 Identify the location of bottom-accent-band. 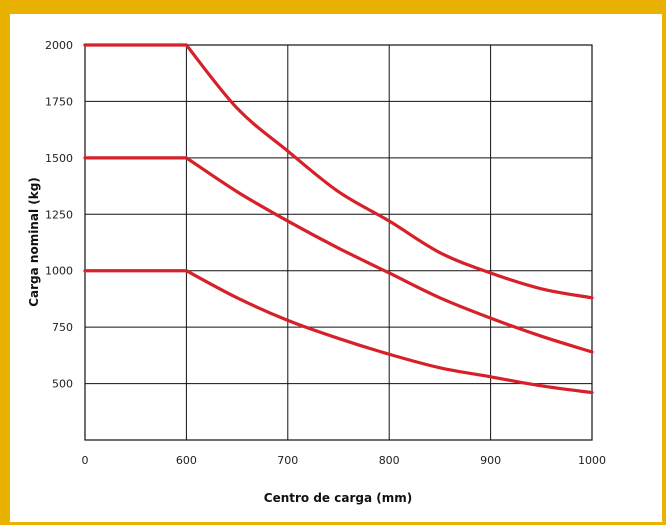
(333, 523).